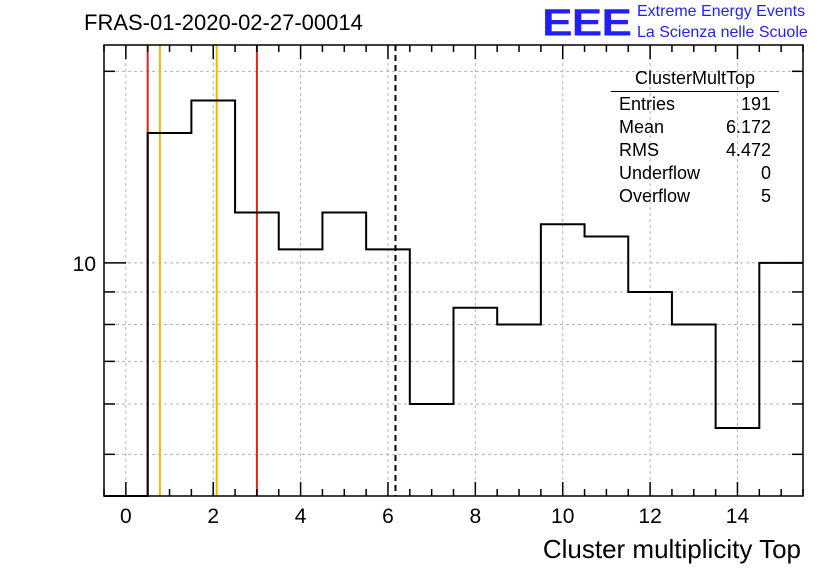 The width and height of the screenshot is (836, 572). I want to click on stats-row-mean: Mean 6.172, so click(695, 127).